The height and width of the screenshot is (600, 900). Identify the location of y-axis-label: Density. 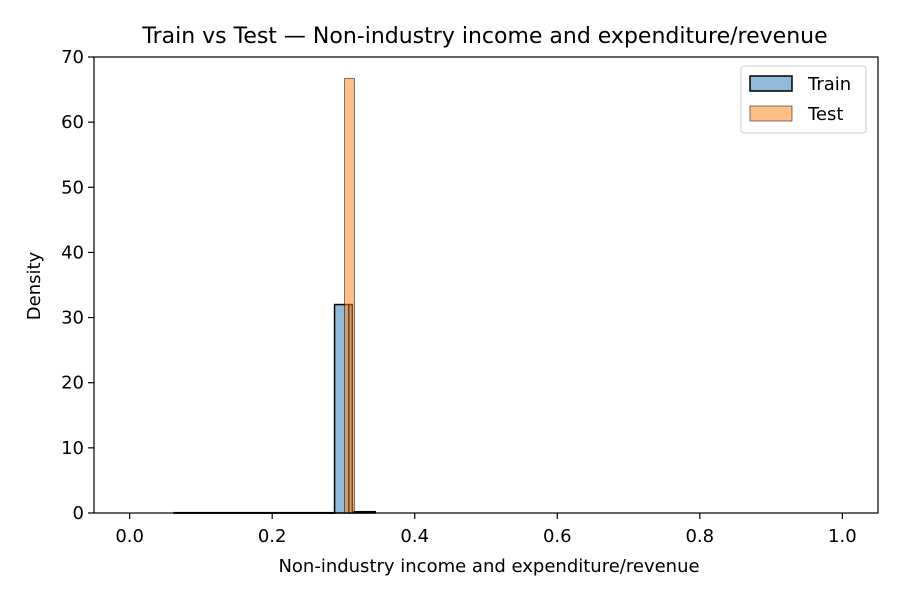
(34, 285).